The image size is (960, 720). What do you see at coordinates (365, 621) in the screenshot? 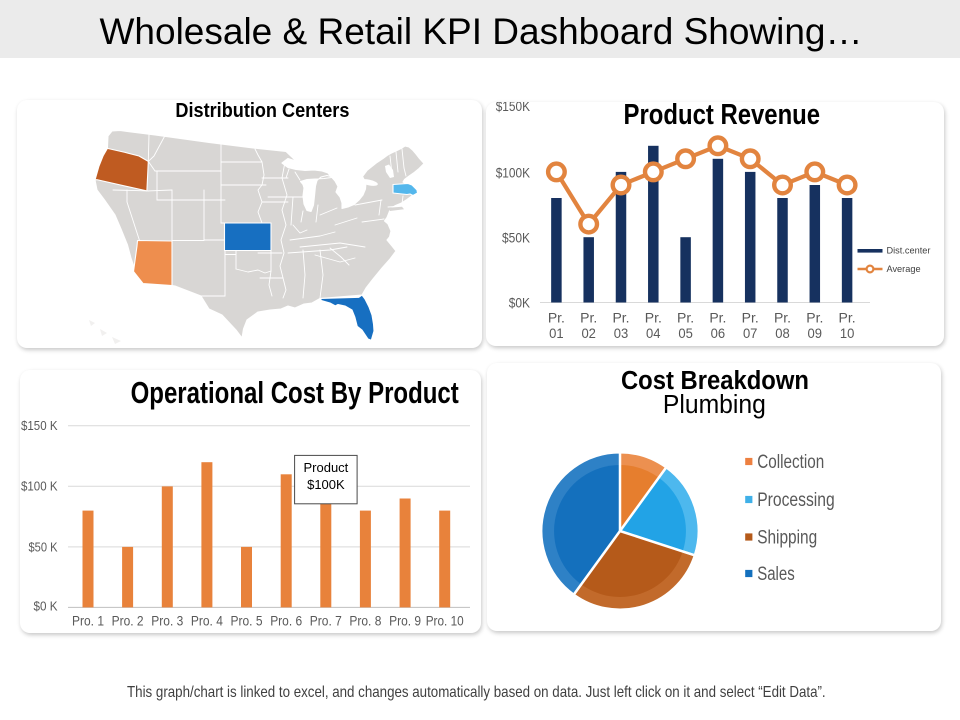
I see `svg-text: Pro. 8` at bounding box center [365, 621].